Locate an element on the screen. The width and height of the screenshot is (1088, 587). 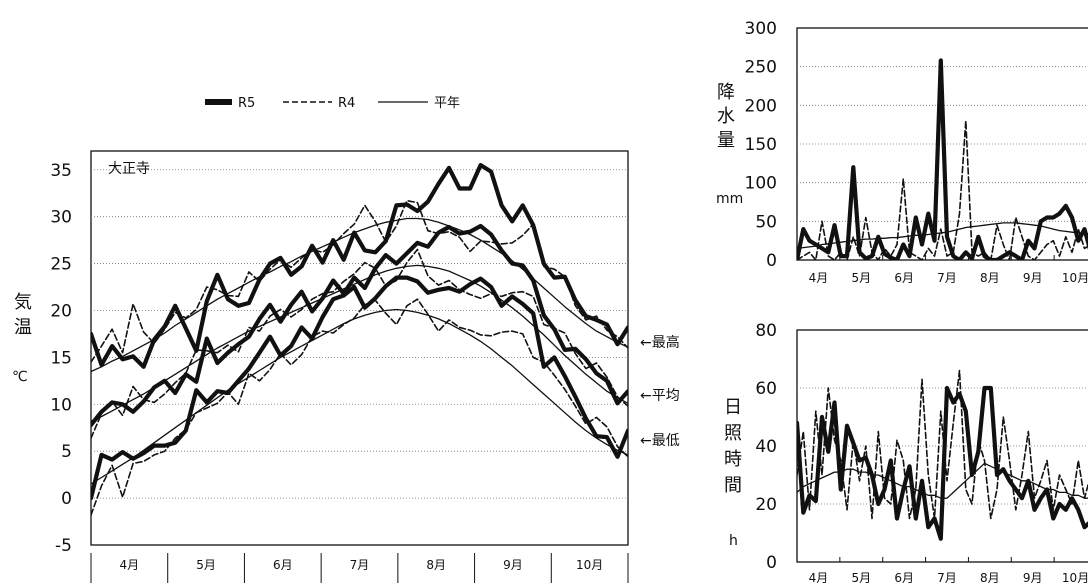
legend-label-r5: R5 is located at coordinates (246, 103).